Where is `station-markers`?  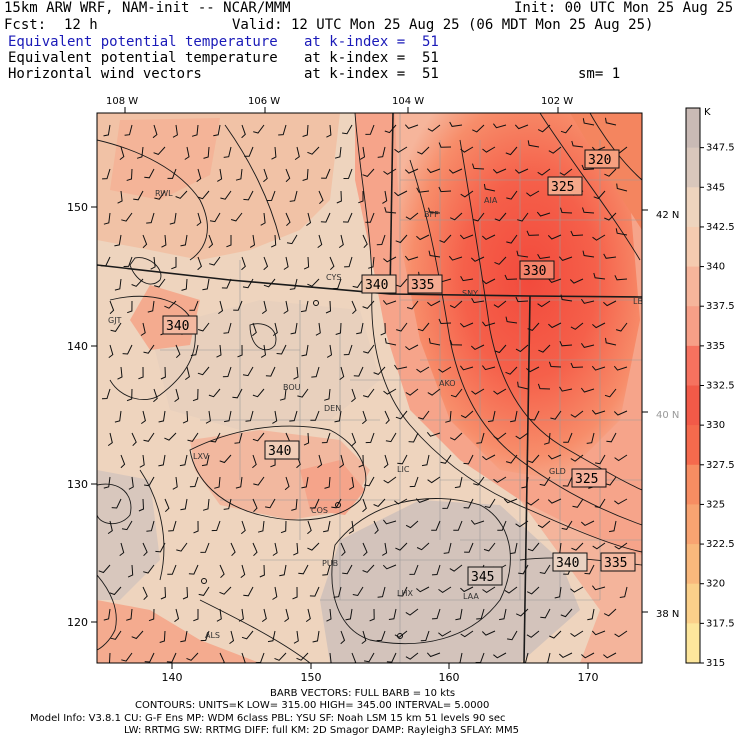
station-markers is located at coordinates (302, 469).